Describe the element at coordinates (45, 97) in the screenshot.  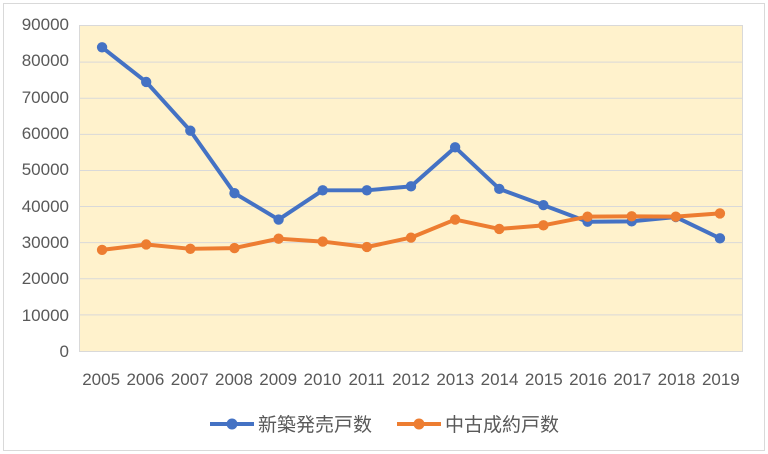
I see `y-axis-tick-label: 70000` at that location.